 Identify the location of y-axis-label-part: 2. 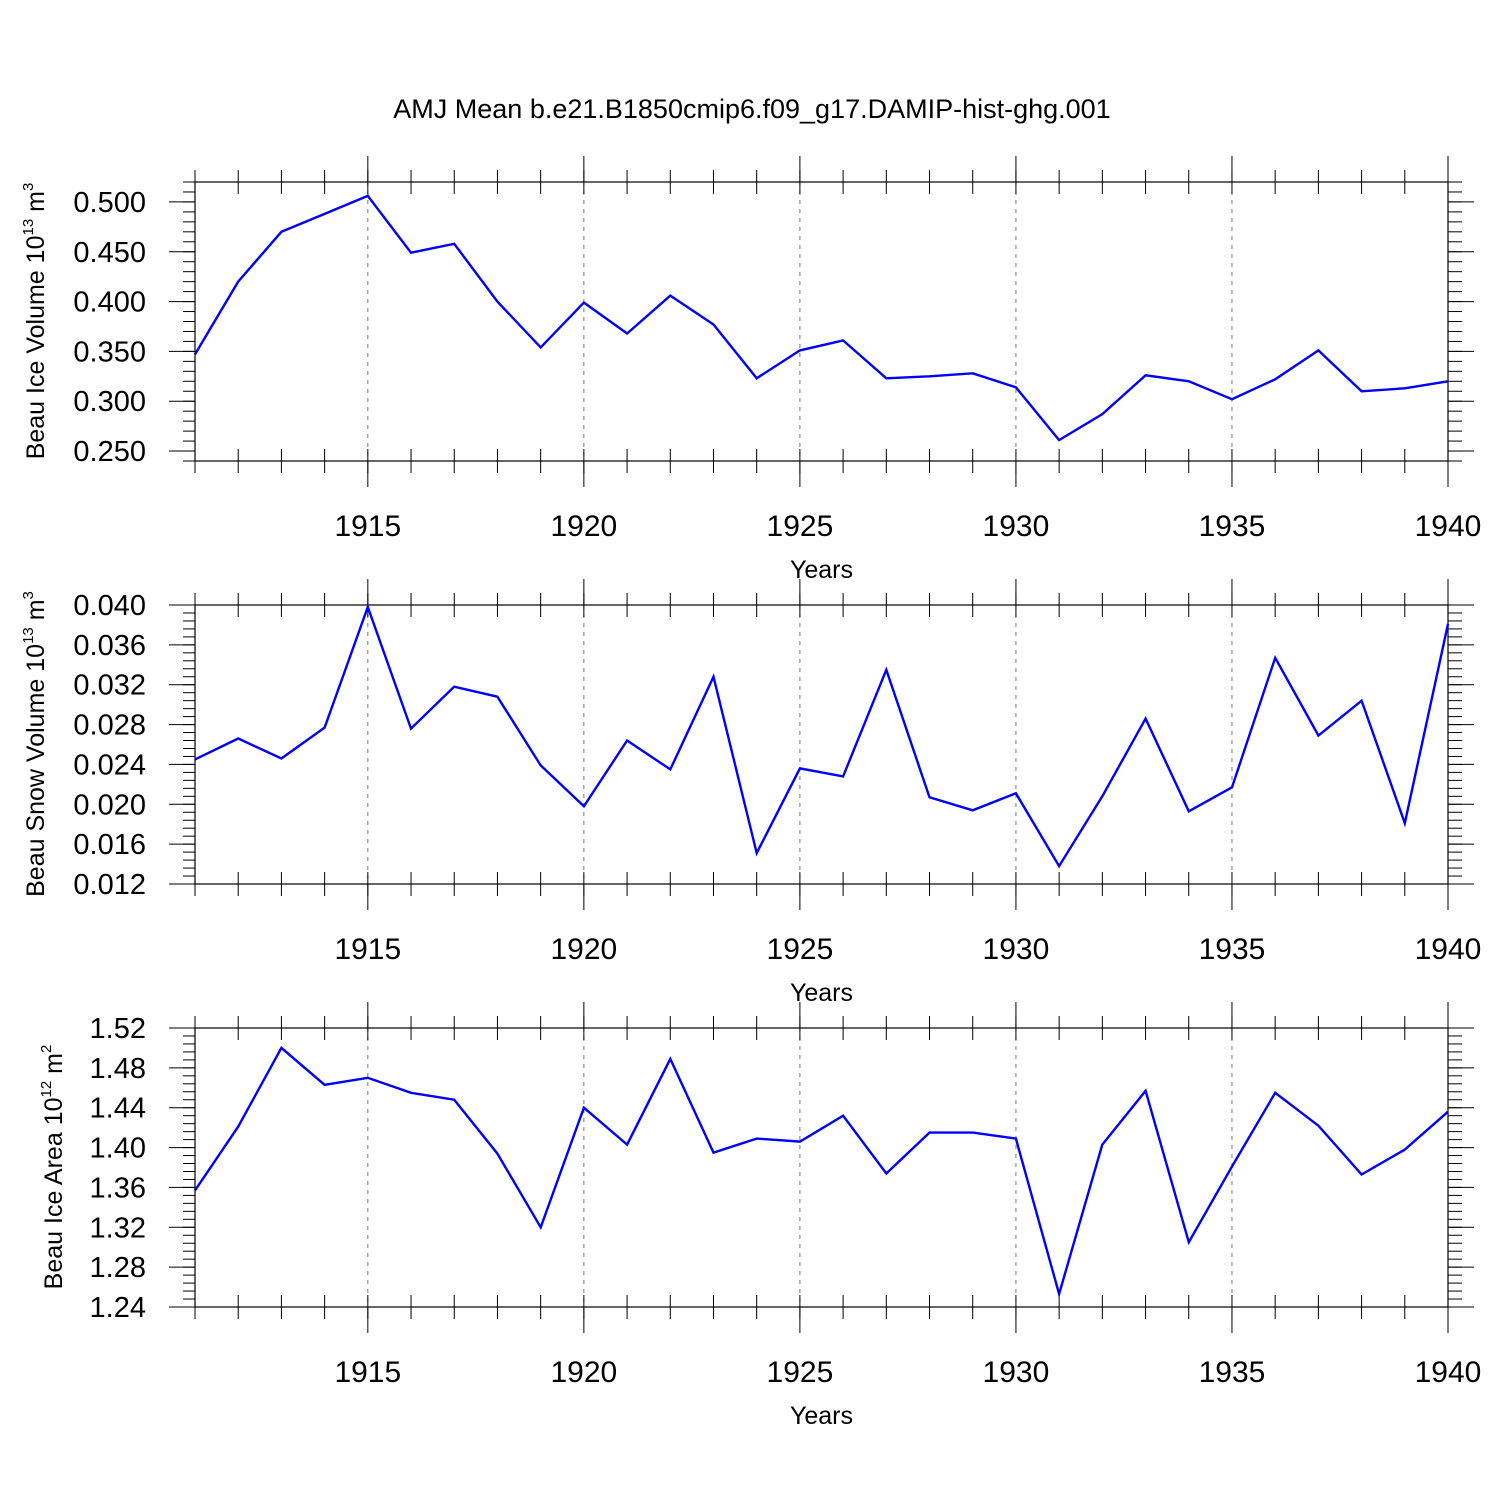
(46, 1049).